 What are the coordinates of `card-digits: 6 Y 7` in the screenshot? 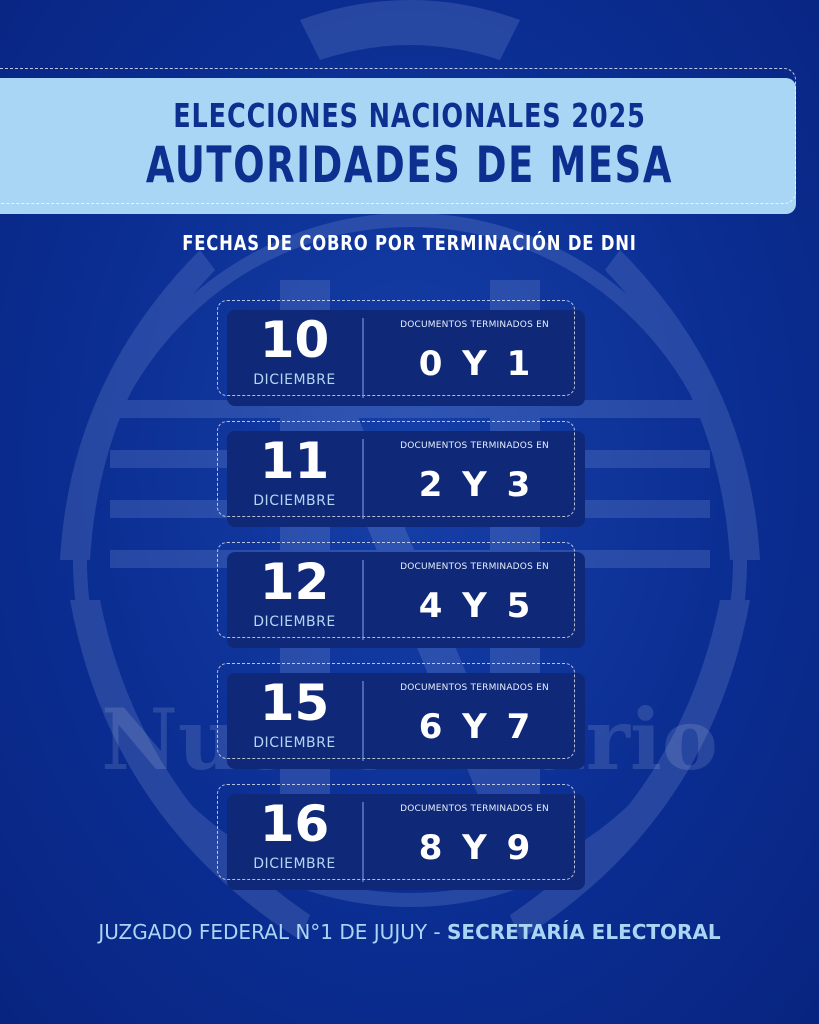 It's located at (474, 727).